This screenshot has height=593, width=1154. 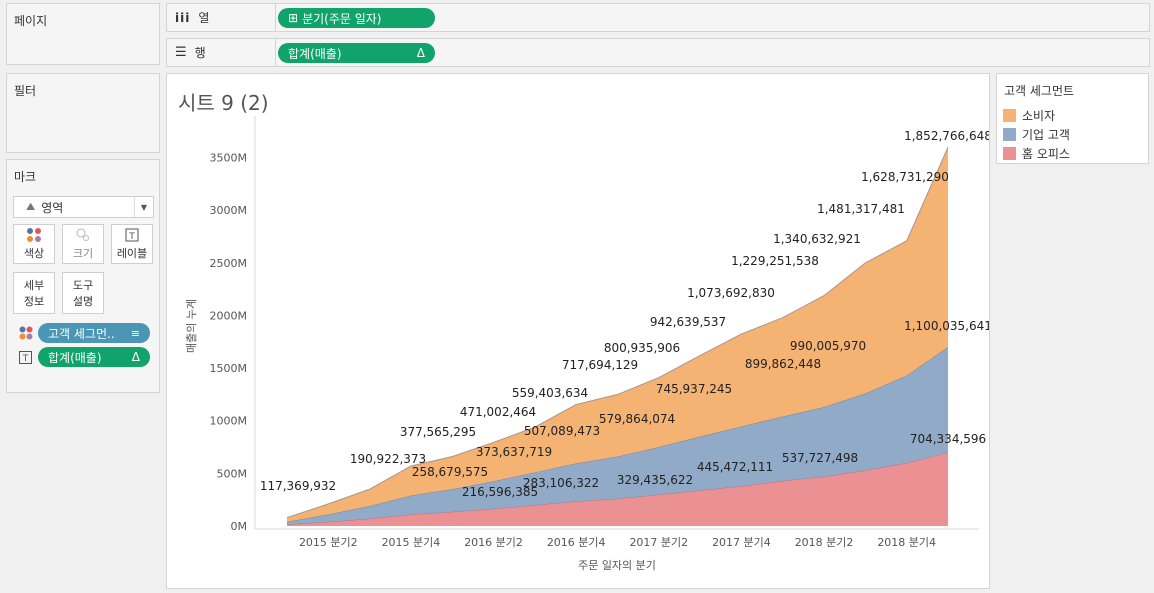 What do you see at coordinates (946, 326) in the screenshot?
I see `data-label: 1,100,035,641` at bounding box center [946, 326].